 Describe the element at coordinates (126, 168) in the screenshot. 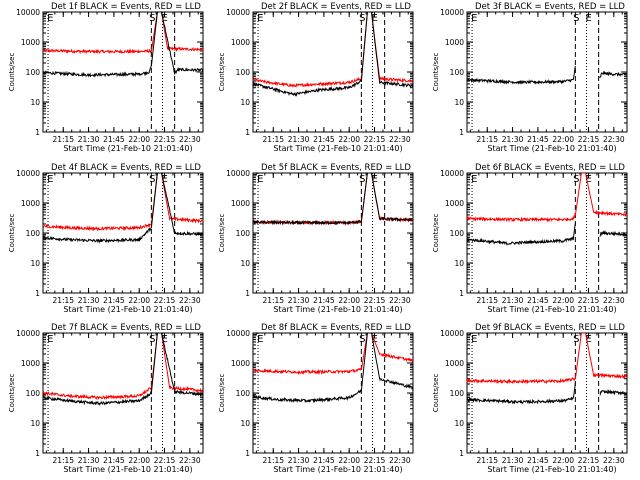

I see `chart-title: Det 4f BLACK = Events, RED = LLD` at that location.